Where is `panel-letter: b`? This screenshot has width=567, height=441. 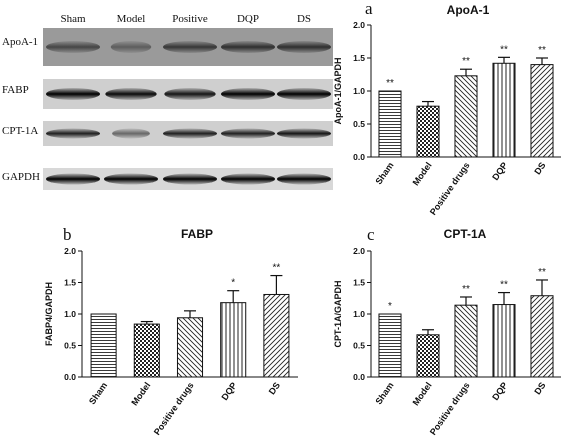
panel-letter: b is located at coordinates (67, 234).